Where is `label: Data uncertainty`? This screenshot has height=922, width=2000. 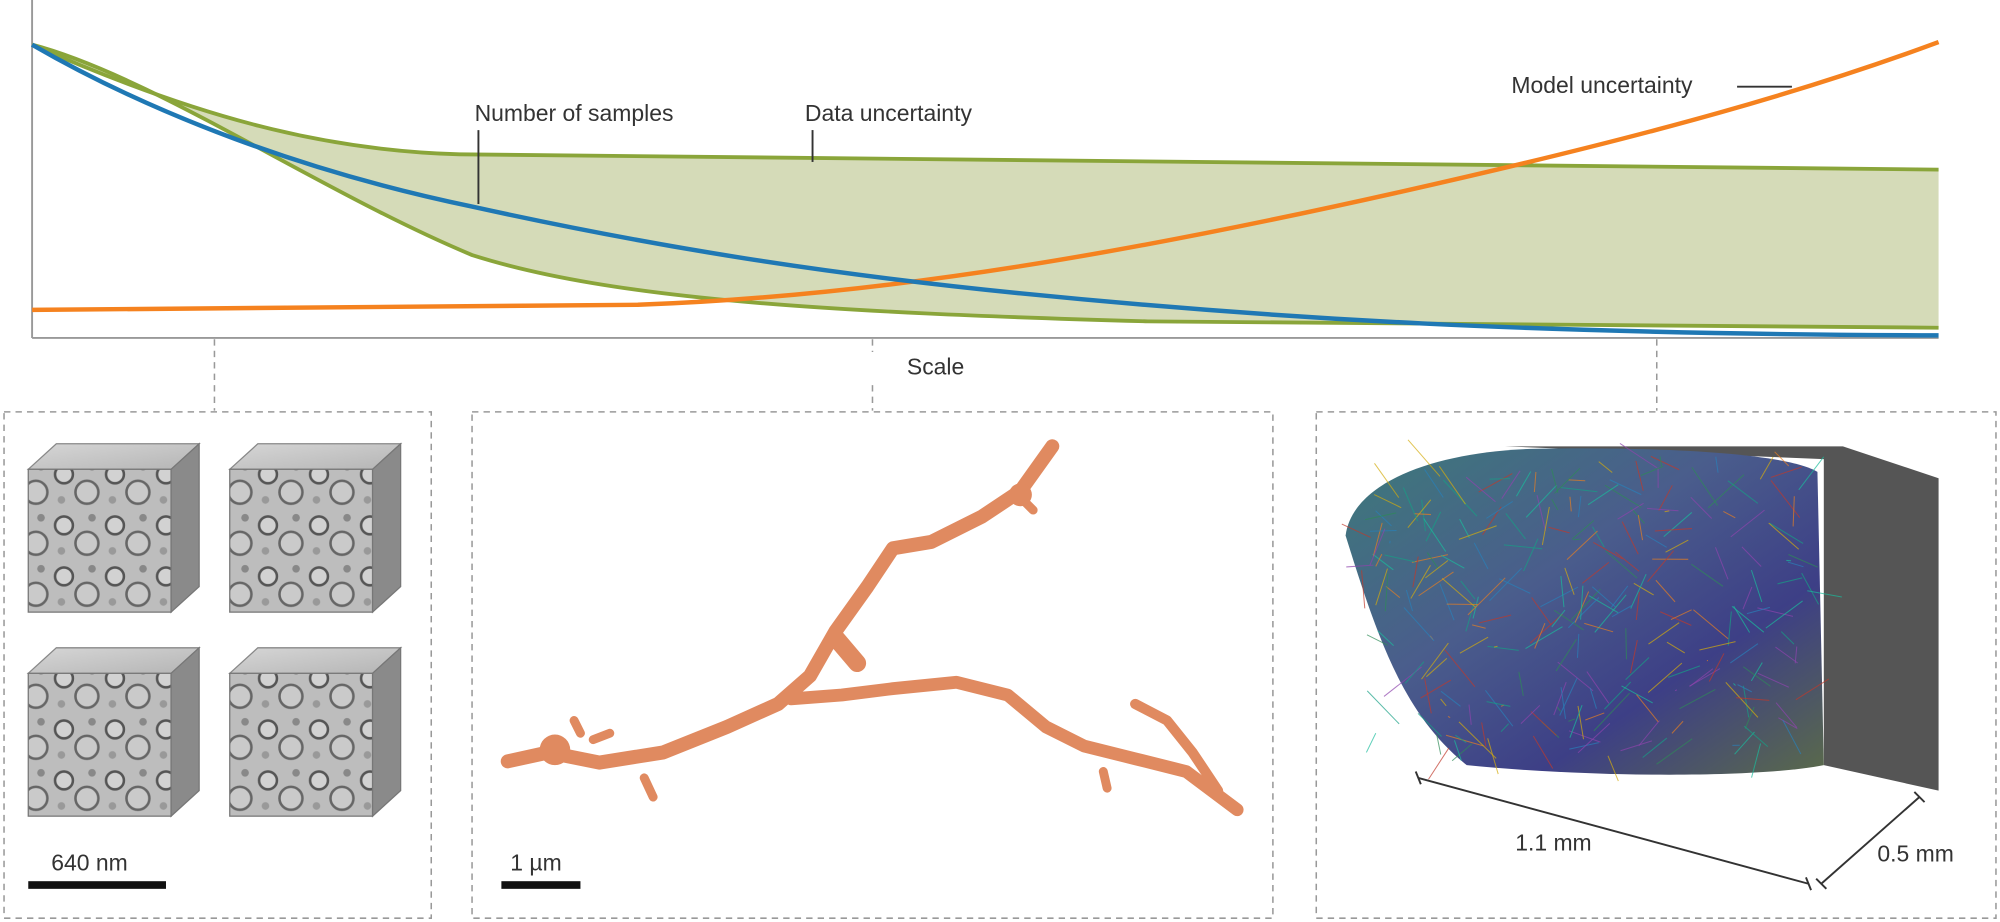 label: Data uncertainty is located at coordinates (889, 113).